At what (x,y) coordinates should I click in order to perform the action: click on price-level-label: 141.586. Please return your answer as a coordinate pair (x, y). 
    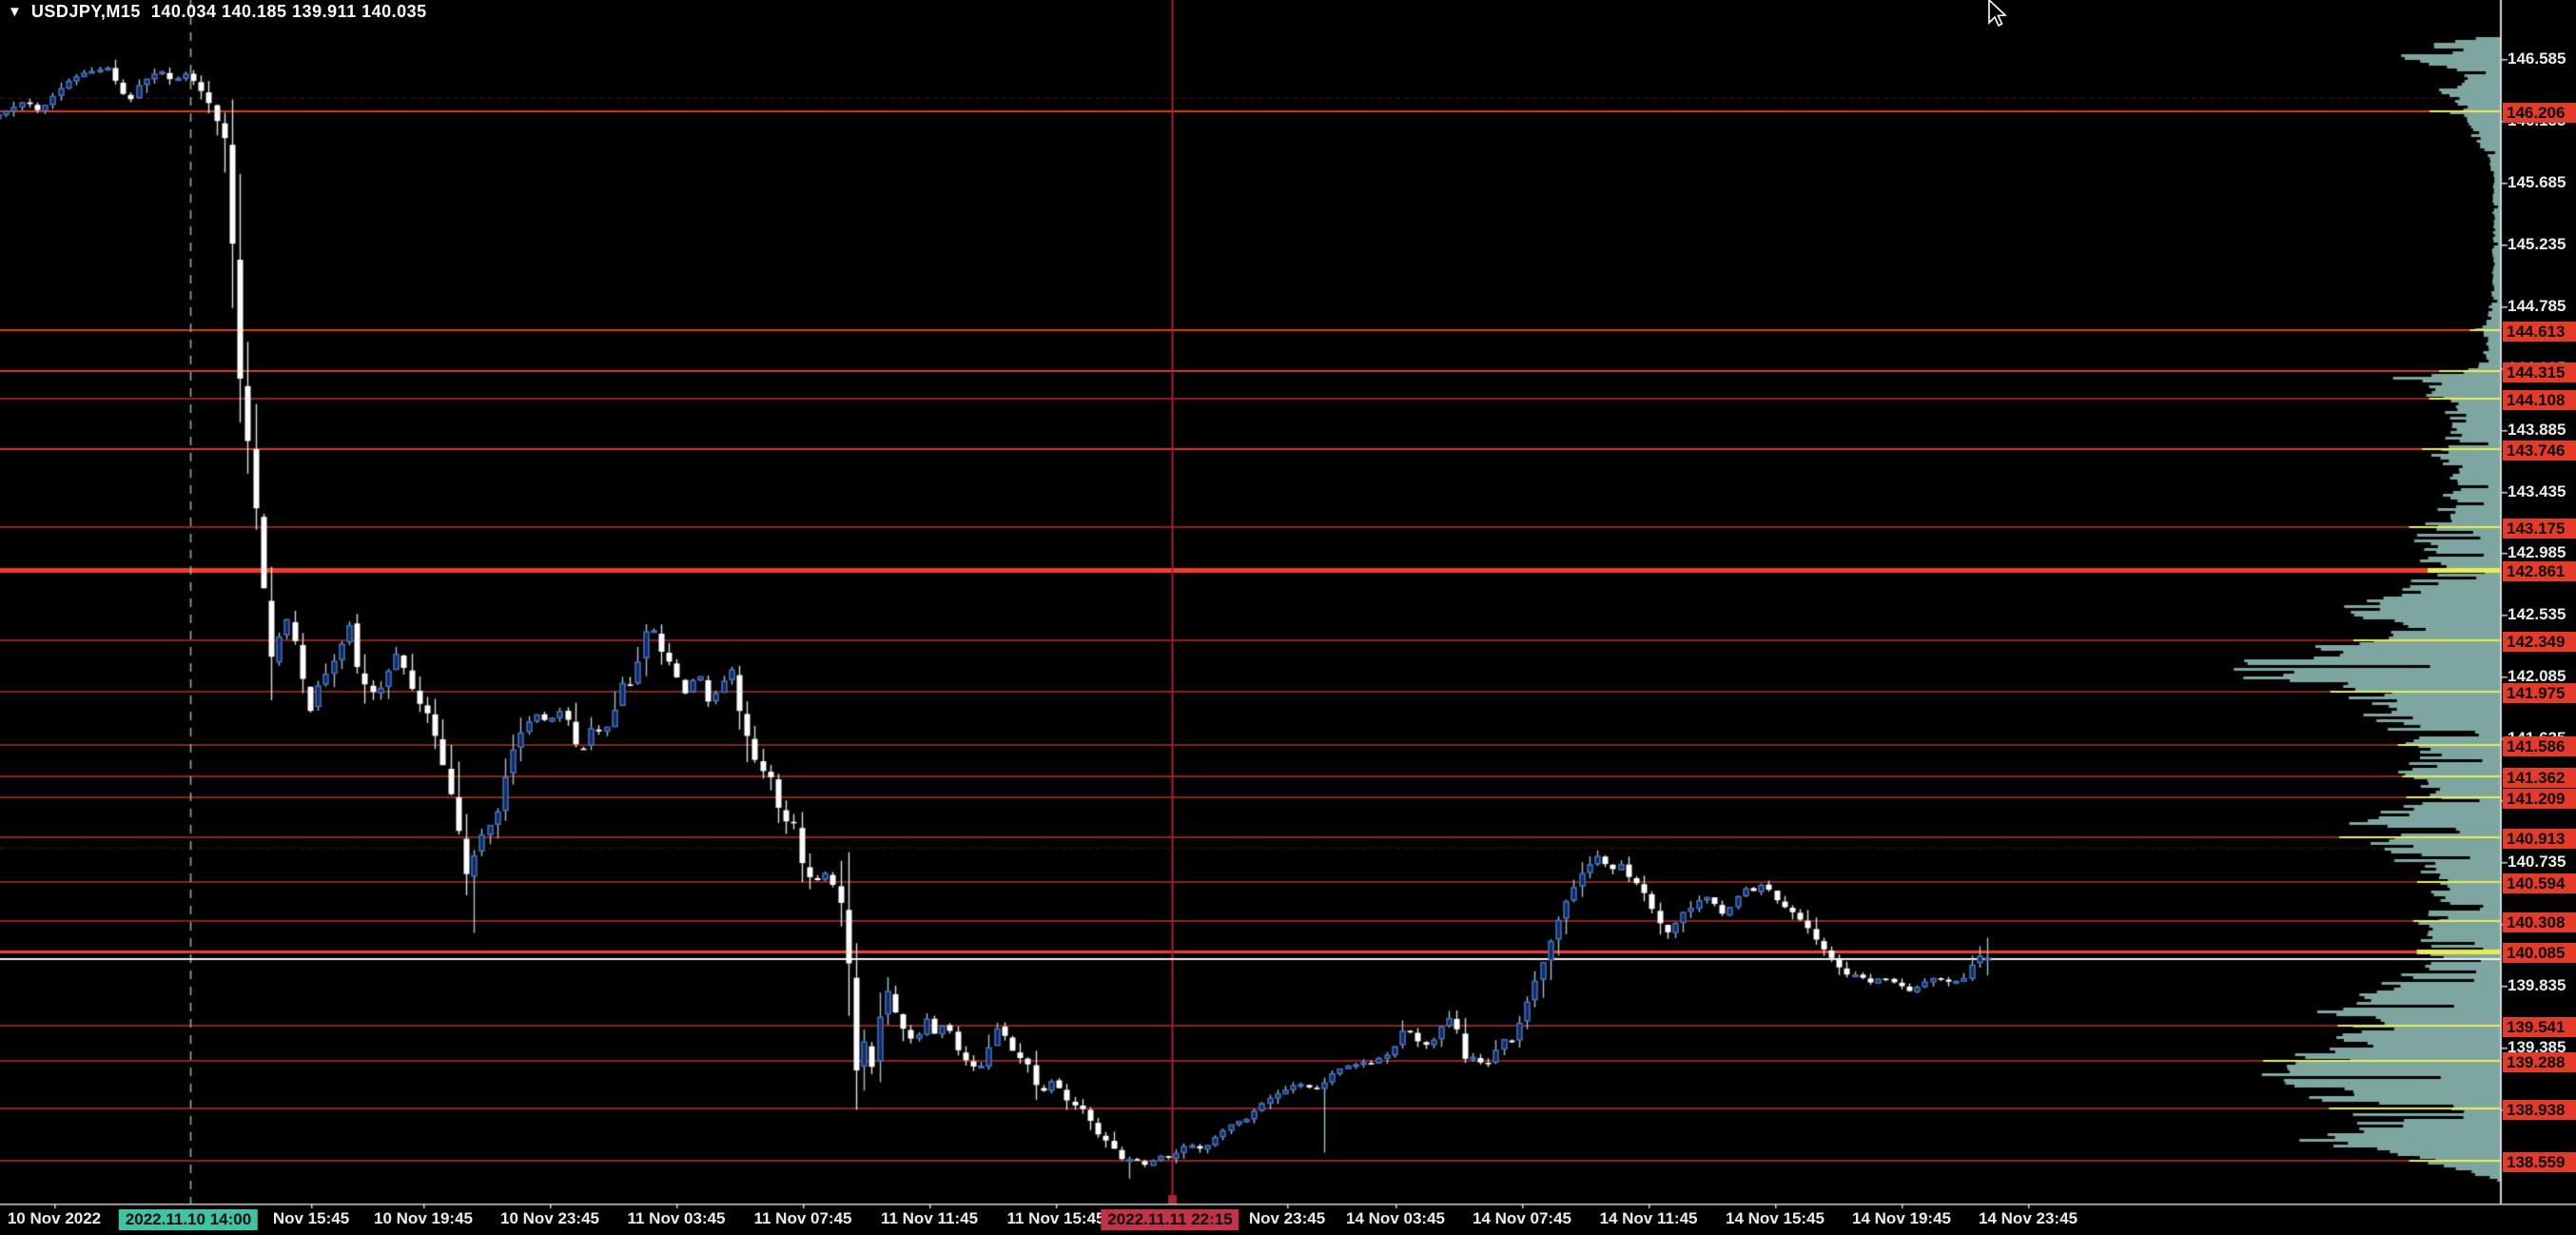
    Looking at the image, I should click on (2540, 746).